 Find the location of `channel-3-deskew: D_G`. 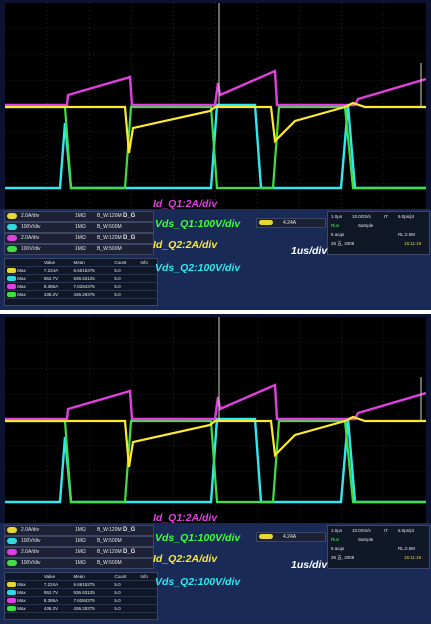

channel-3-deskew: D_G is located at coordinates (129, 552).